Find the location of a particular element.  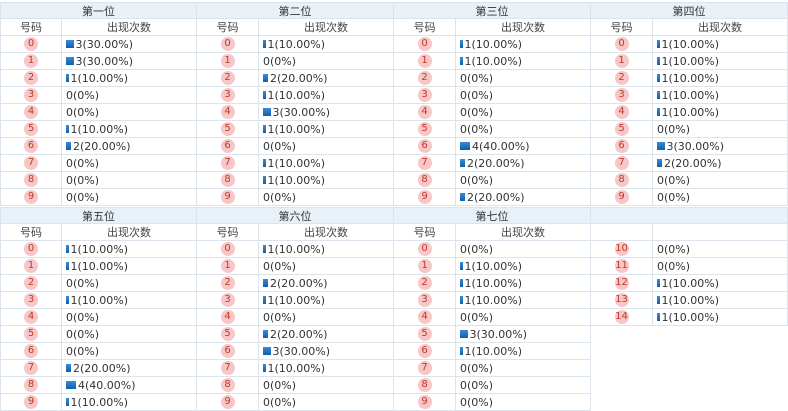

count-label: 4(40.00%) is located at coordinates (501, 146).